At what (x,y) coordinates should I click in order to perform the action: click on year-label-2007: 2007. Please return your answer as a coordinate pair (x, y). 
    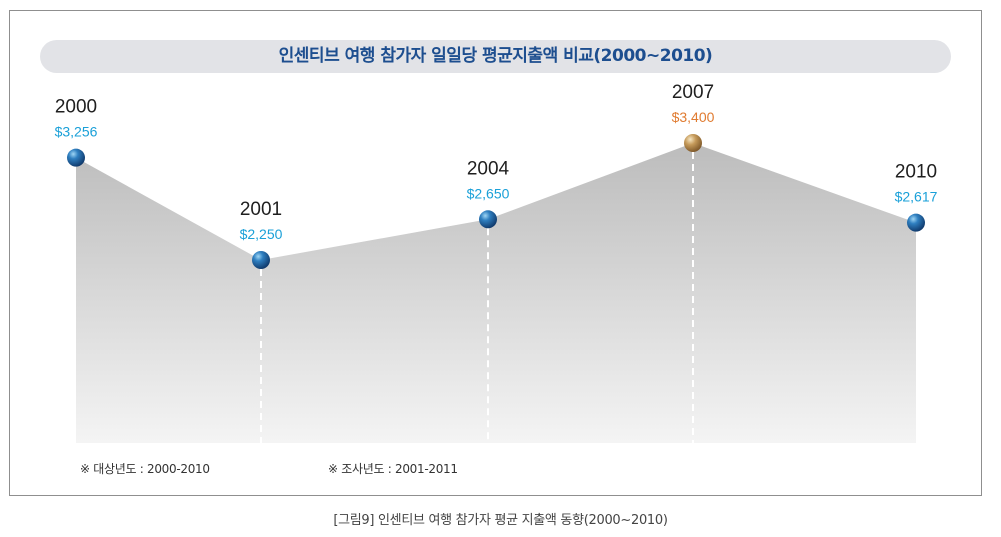
    Looking at the image, I should click on (693, 92).